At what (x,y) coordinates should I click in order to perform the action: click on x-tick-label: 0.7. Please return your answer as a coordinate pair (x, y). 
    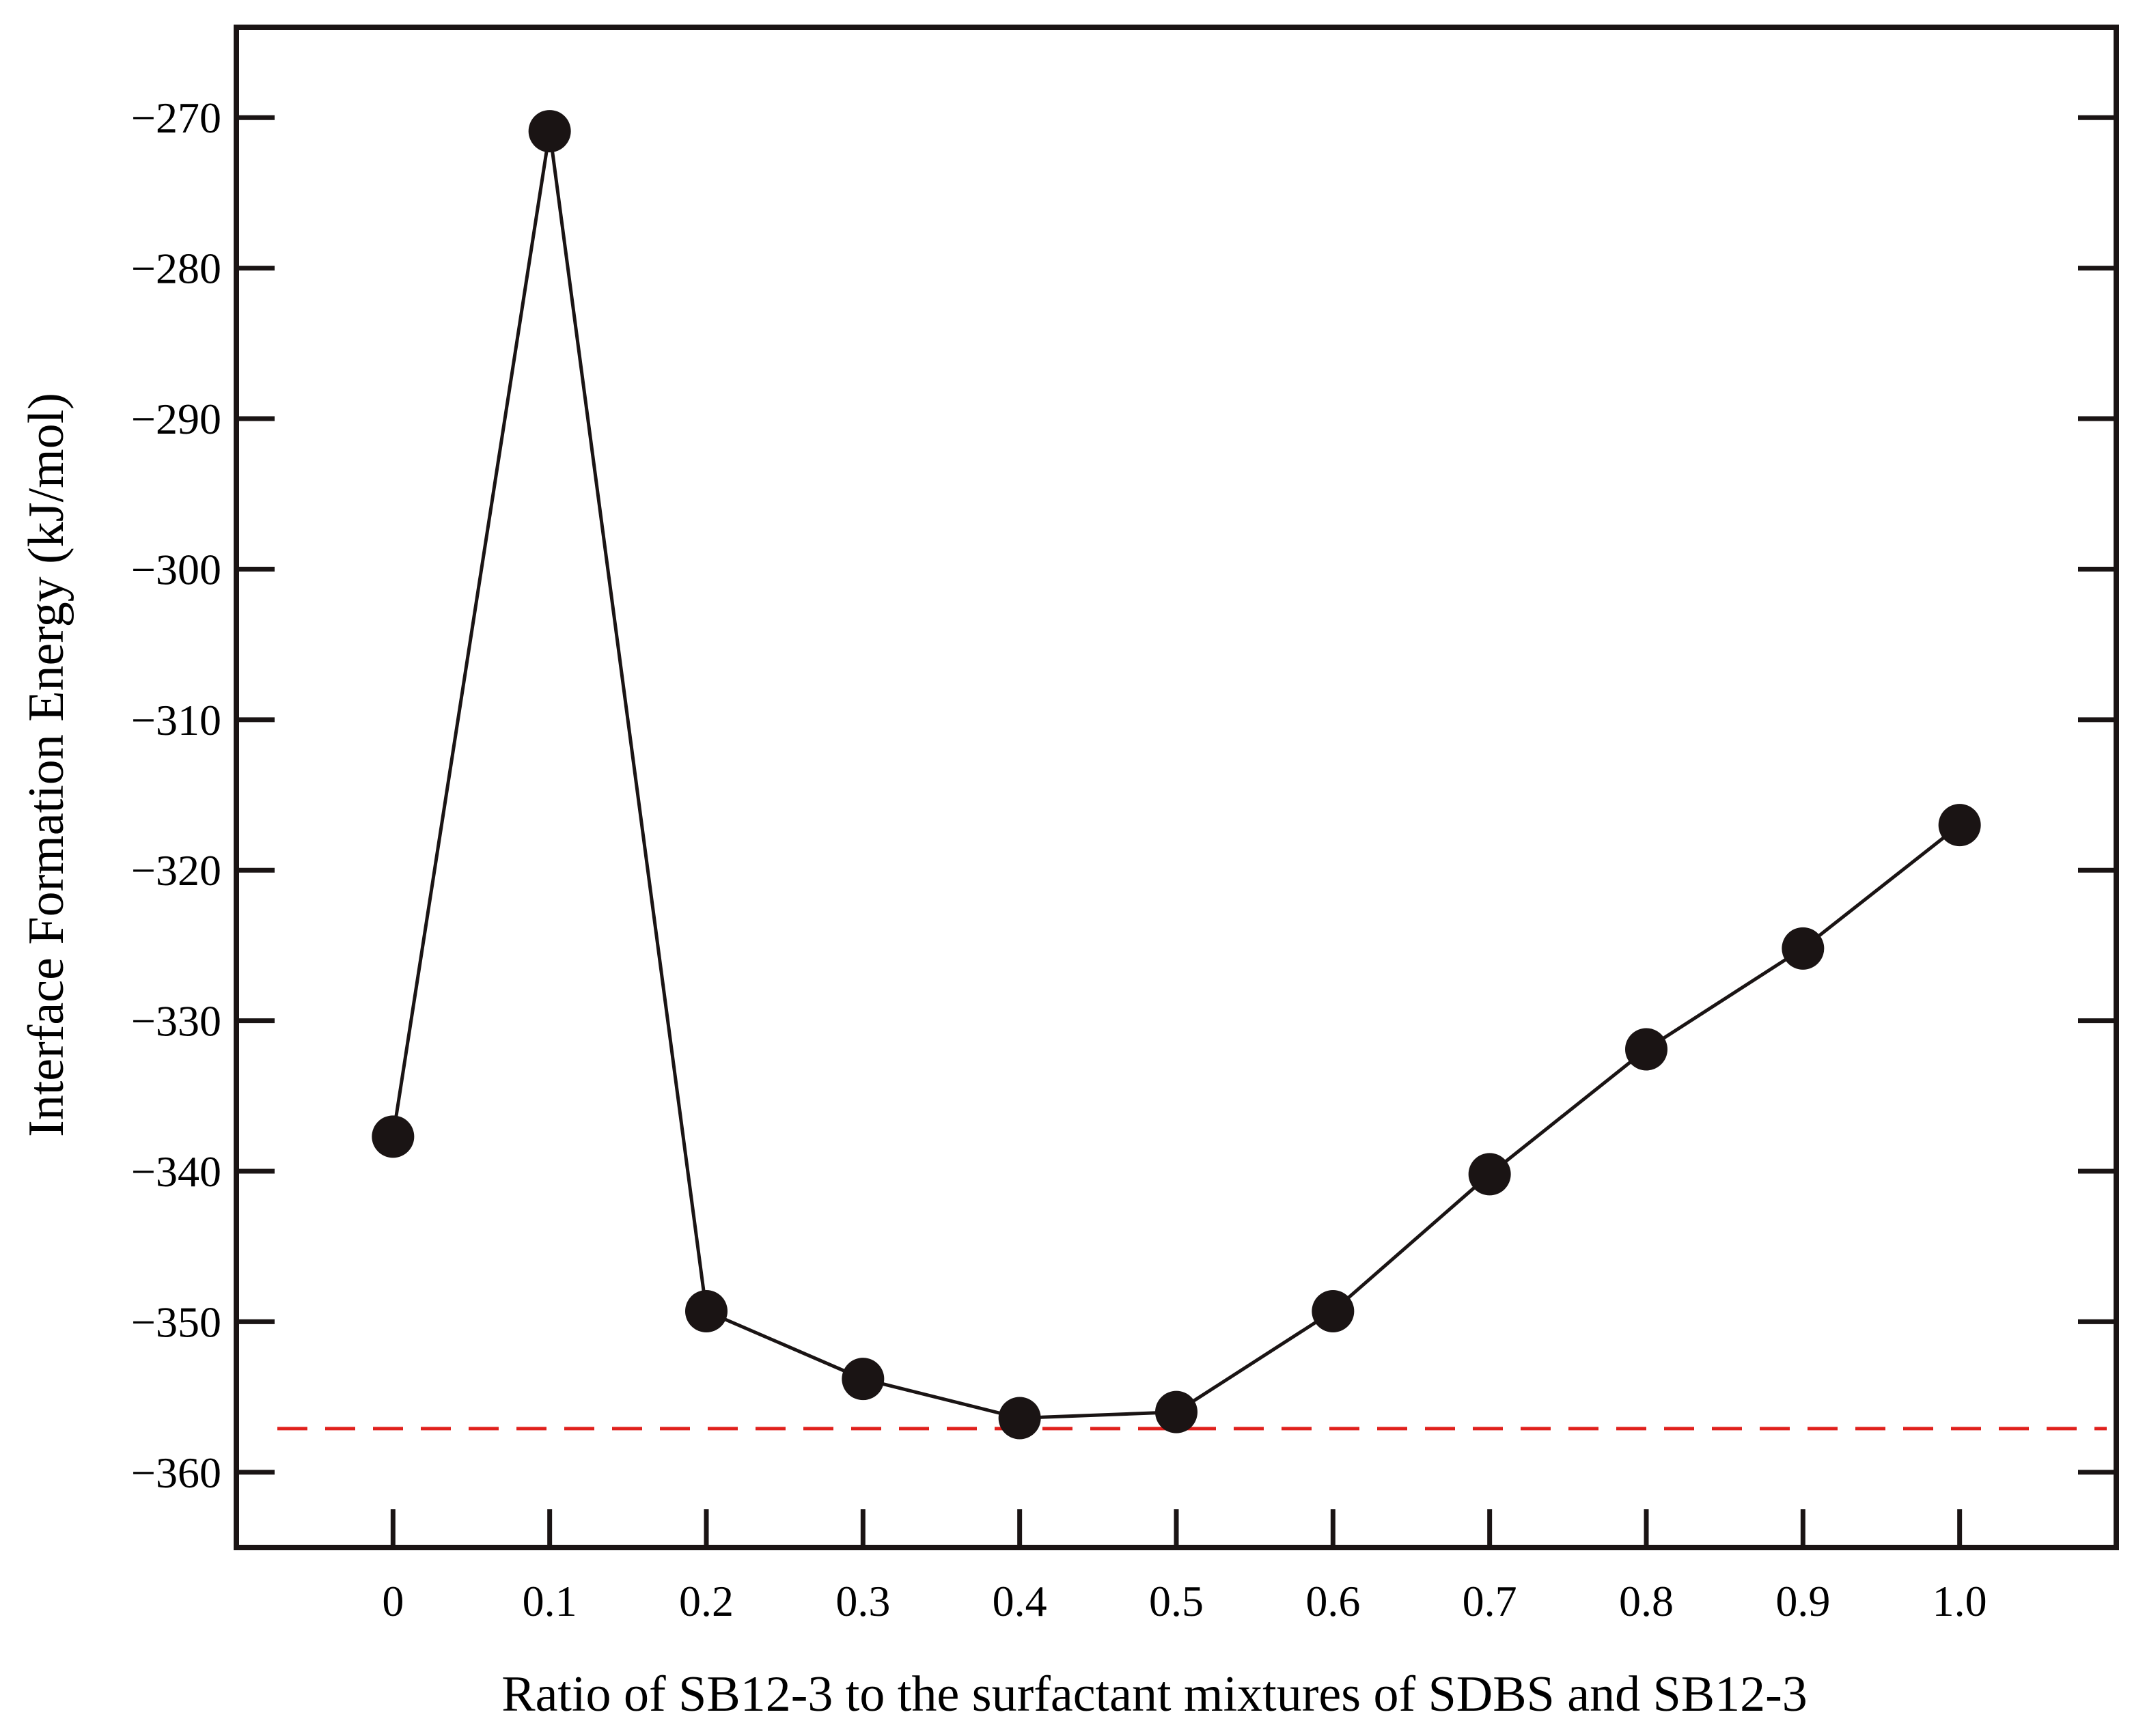
    Looking at the image, I should click on (1490, 1601).